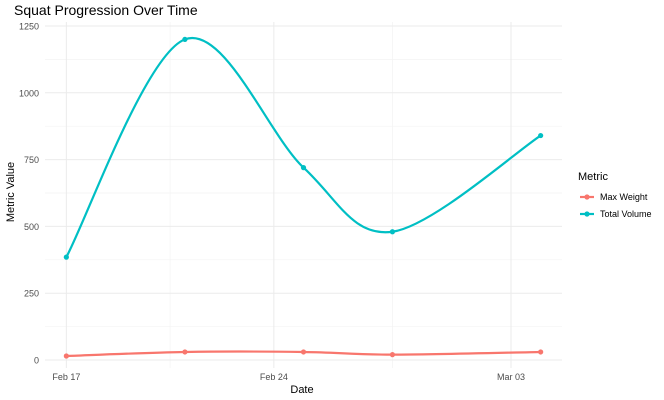  What do you see at coordinates (29, 27) in the screenshot?
I see `y-tick-label: 1250` at bounding box center [29, 27].